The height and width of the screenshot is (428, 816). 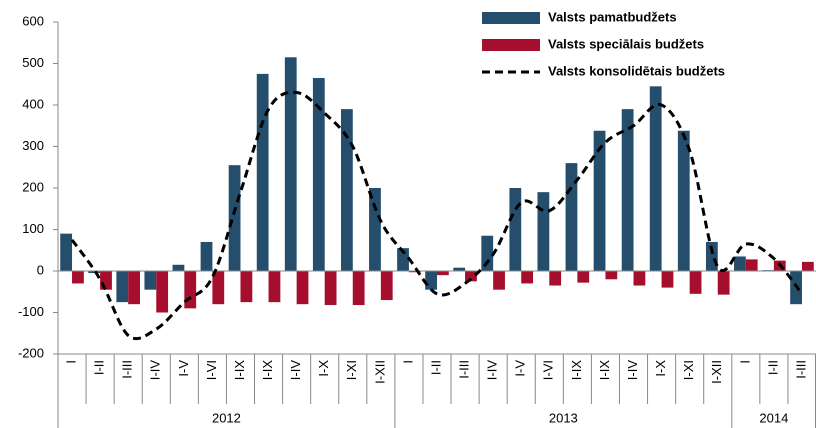 What do you see at coordinates (626, 43) in the screenshot?
I see `legend-label: Valsts speciālais budžets` at bounding box center [626, 43].